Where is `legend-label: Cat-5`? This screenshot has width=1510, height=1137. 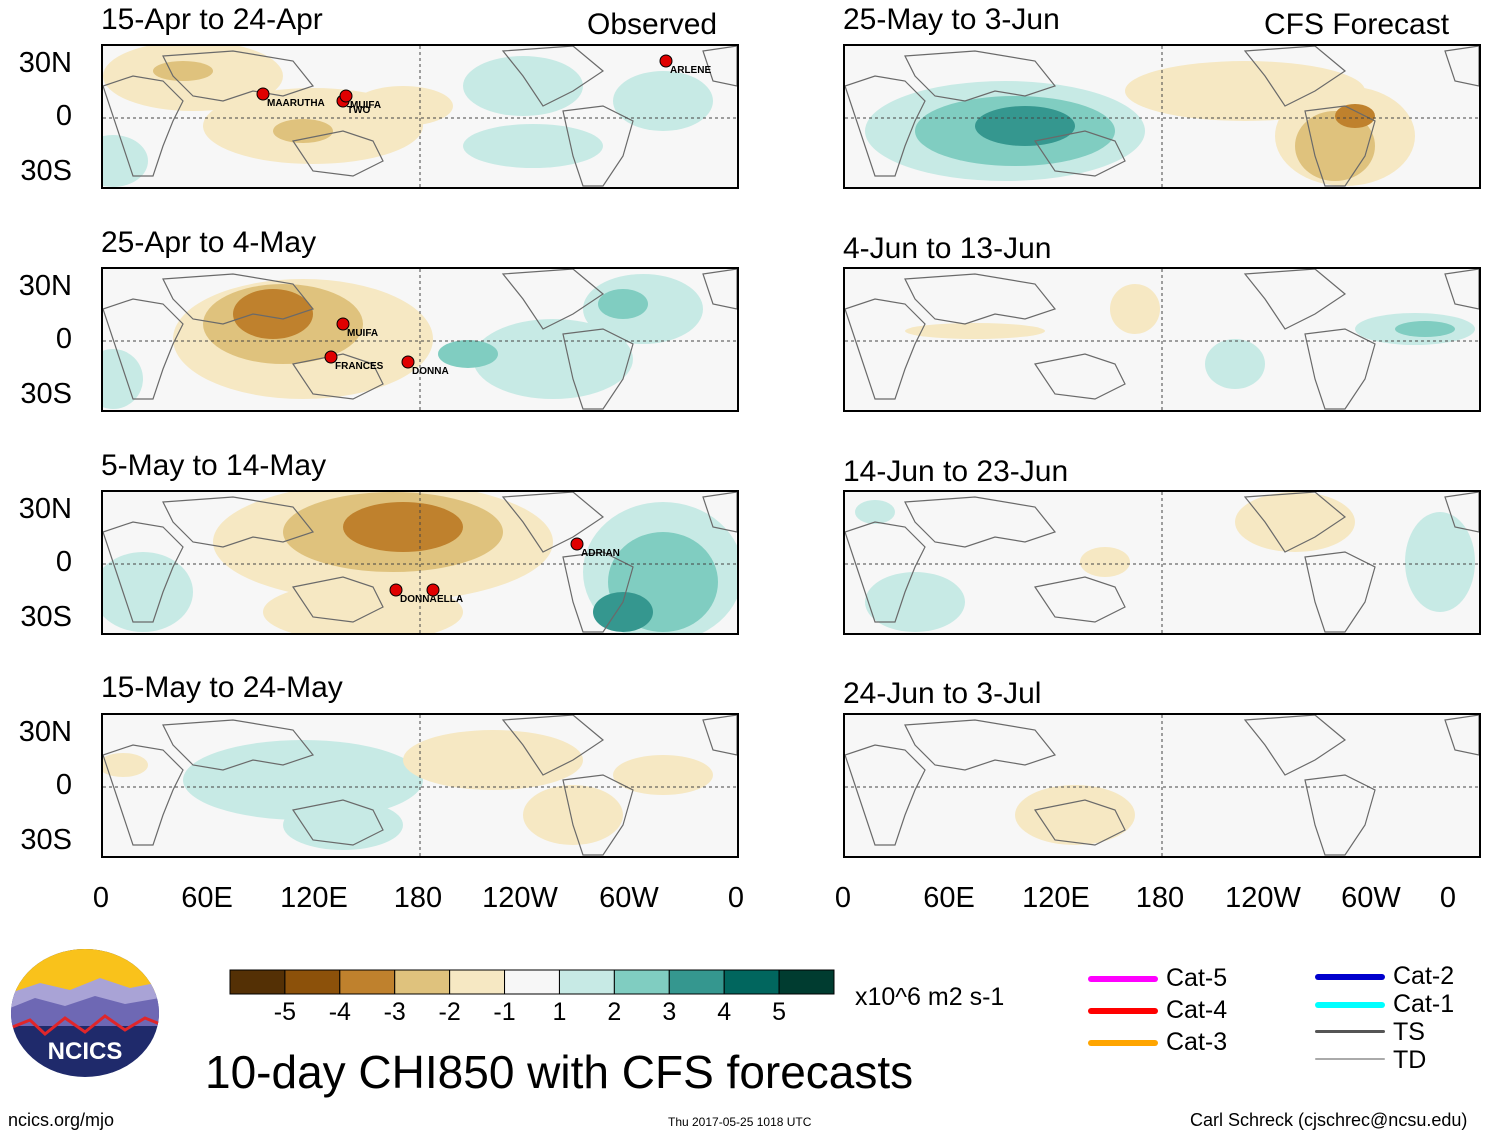 legend-label: Cat-5 is located at coordinates (1197, 978).